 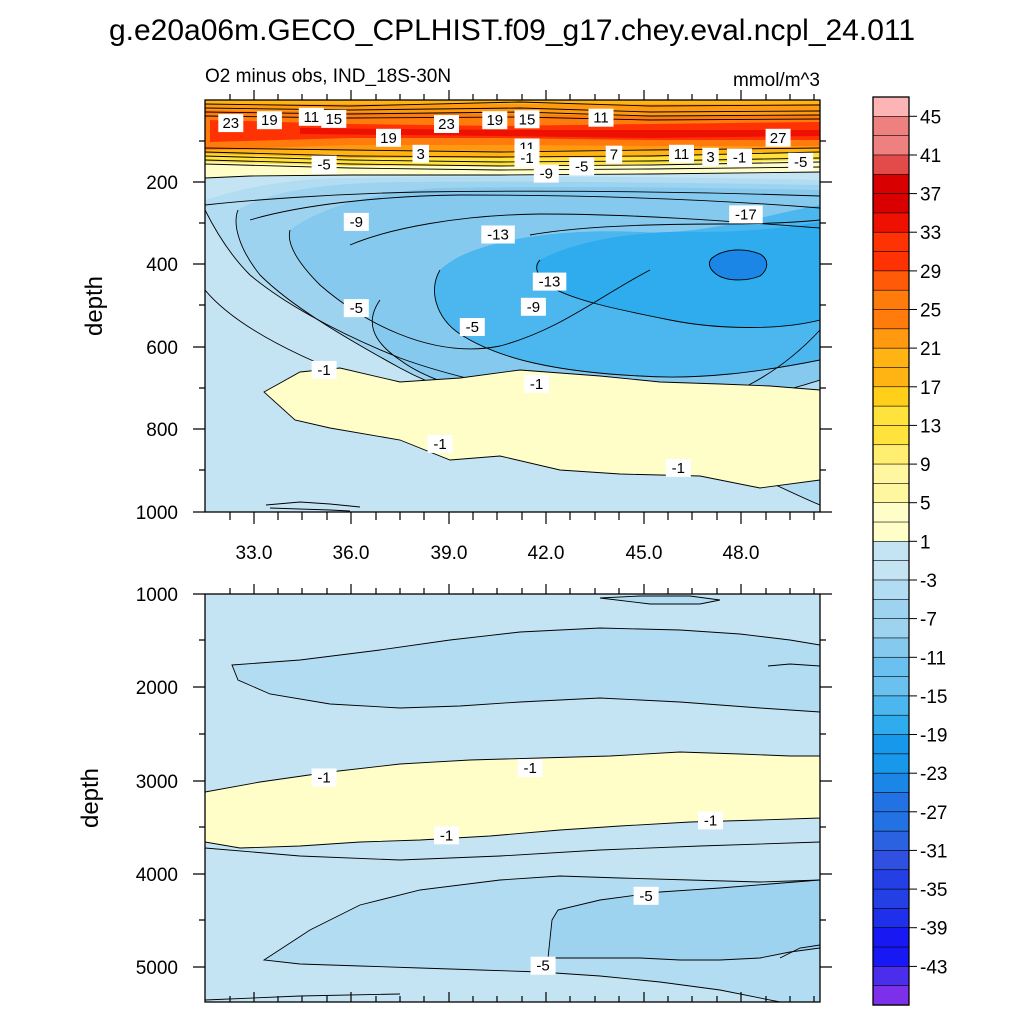 I want to click on colorbar-label: -43, so click(x=933, y=967).